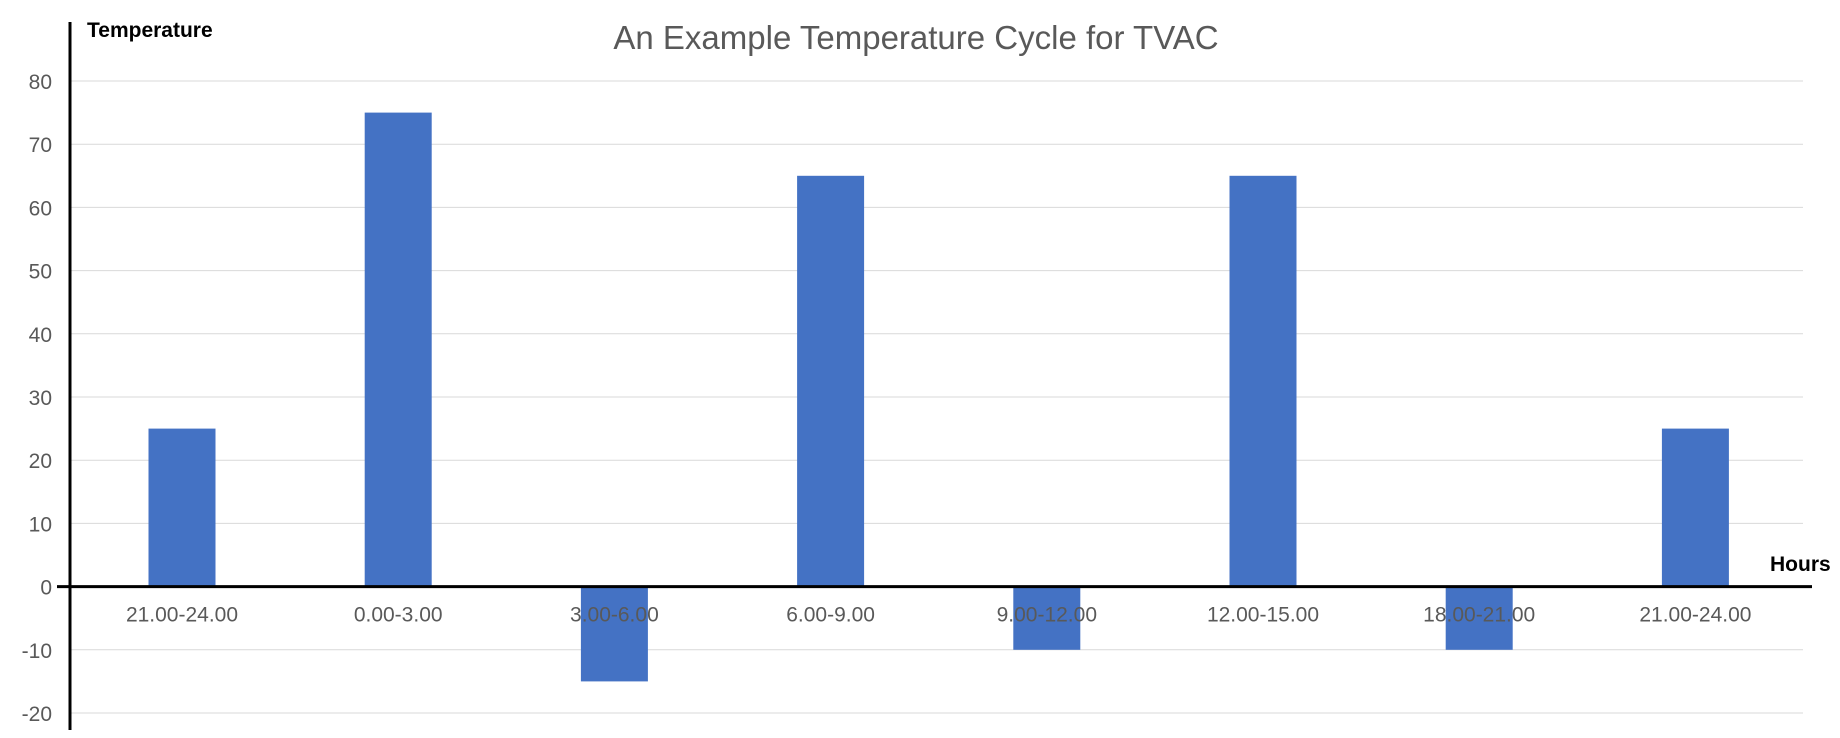 This screenshot has height=738, width=1840. Describe the element at coordinates (40, 461) in the screenshot. I see `y-tick-label: 20` at that location.